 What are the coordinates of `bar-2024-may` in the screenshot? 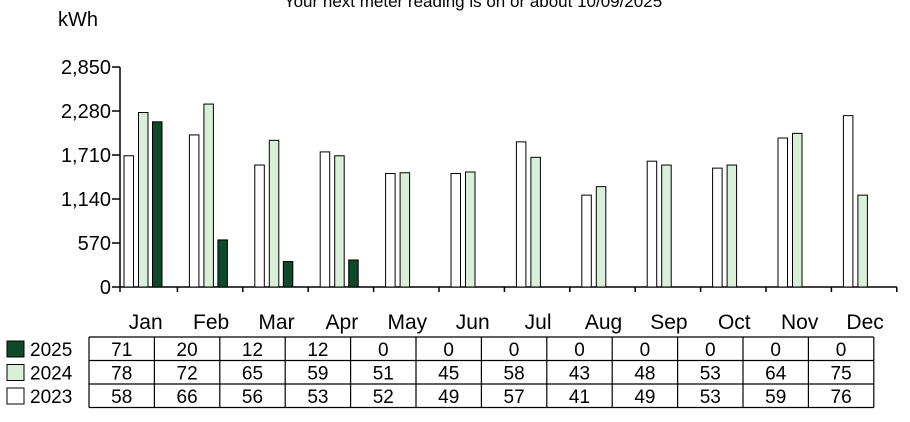 It's located at (405, 230).